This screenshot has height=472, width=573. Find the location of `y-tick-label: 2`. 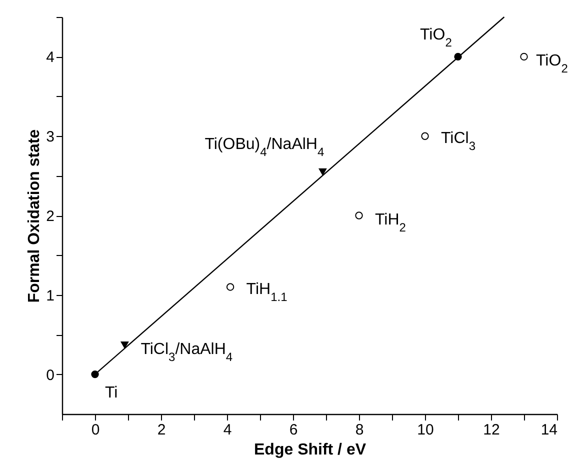

y-tick-label: 2 is located at coordinates (50, 216).